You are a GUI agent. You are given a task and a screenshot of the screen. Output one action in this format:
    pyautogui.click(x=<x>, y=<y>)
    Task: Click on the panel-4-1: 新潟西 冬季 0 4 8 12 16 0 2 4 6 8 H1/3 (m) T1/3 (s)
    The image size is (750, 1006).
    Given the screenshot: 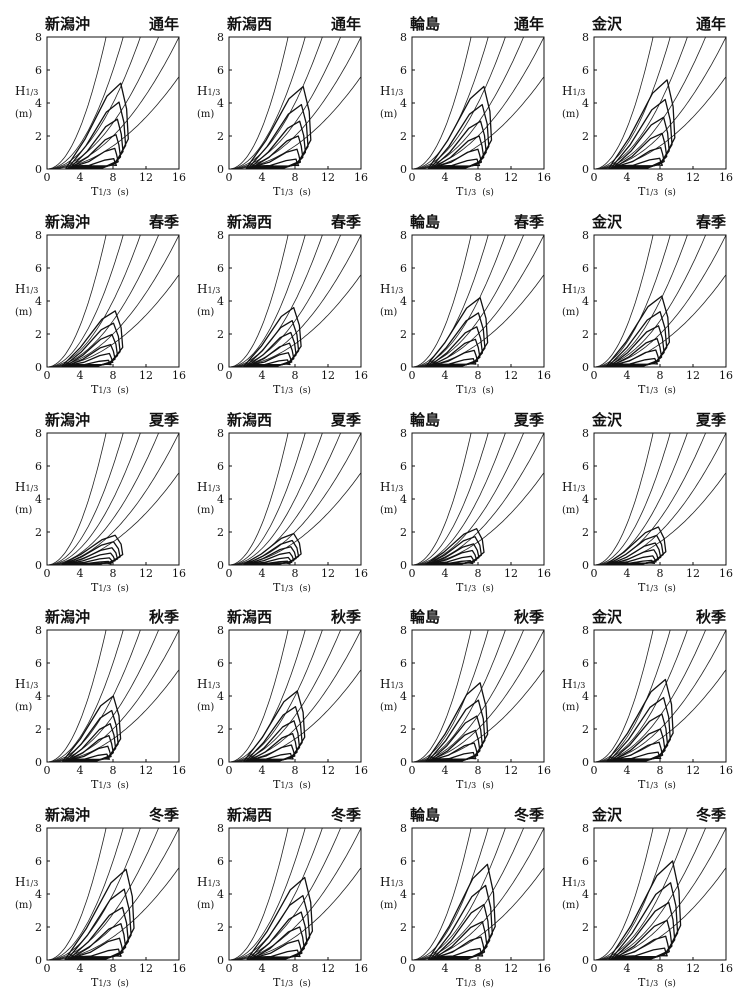 What is the action you would take?
    pyautogui.click(x=282, y=897)
    